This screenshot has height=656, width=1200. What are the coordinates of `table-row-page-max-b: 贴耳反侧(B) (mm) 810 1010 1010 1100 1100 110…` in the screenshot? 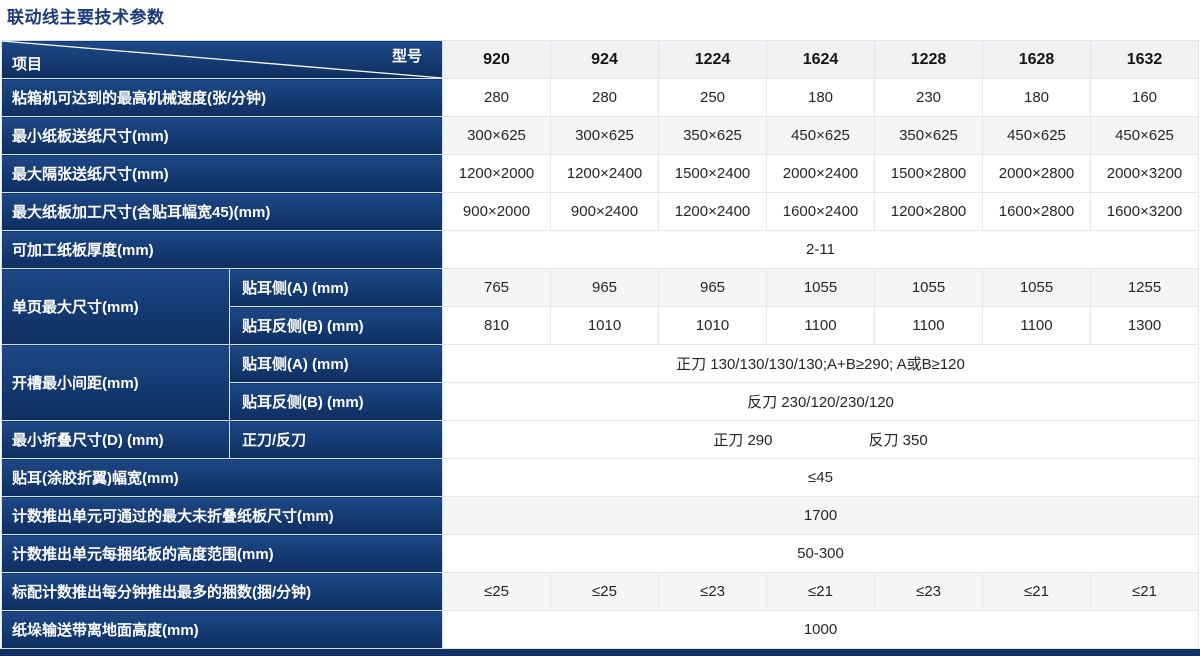 It's located at (600, 325).